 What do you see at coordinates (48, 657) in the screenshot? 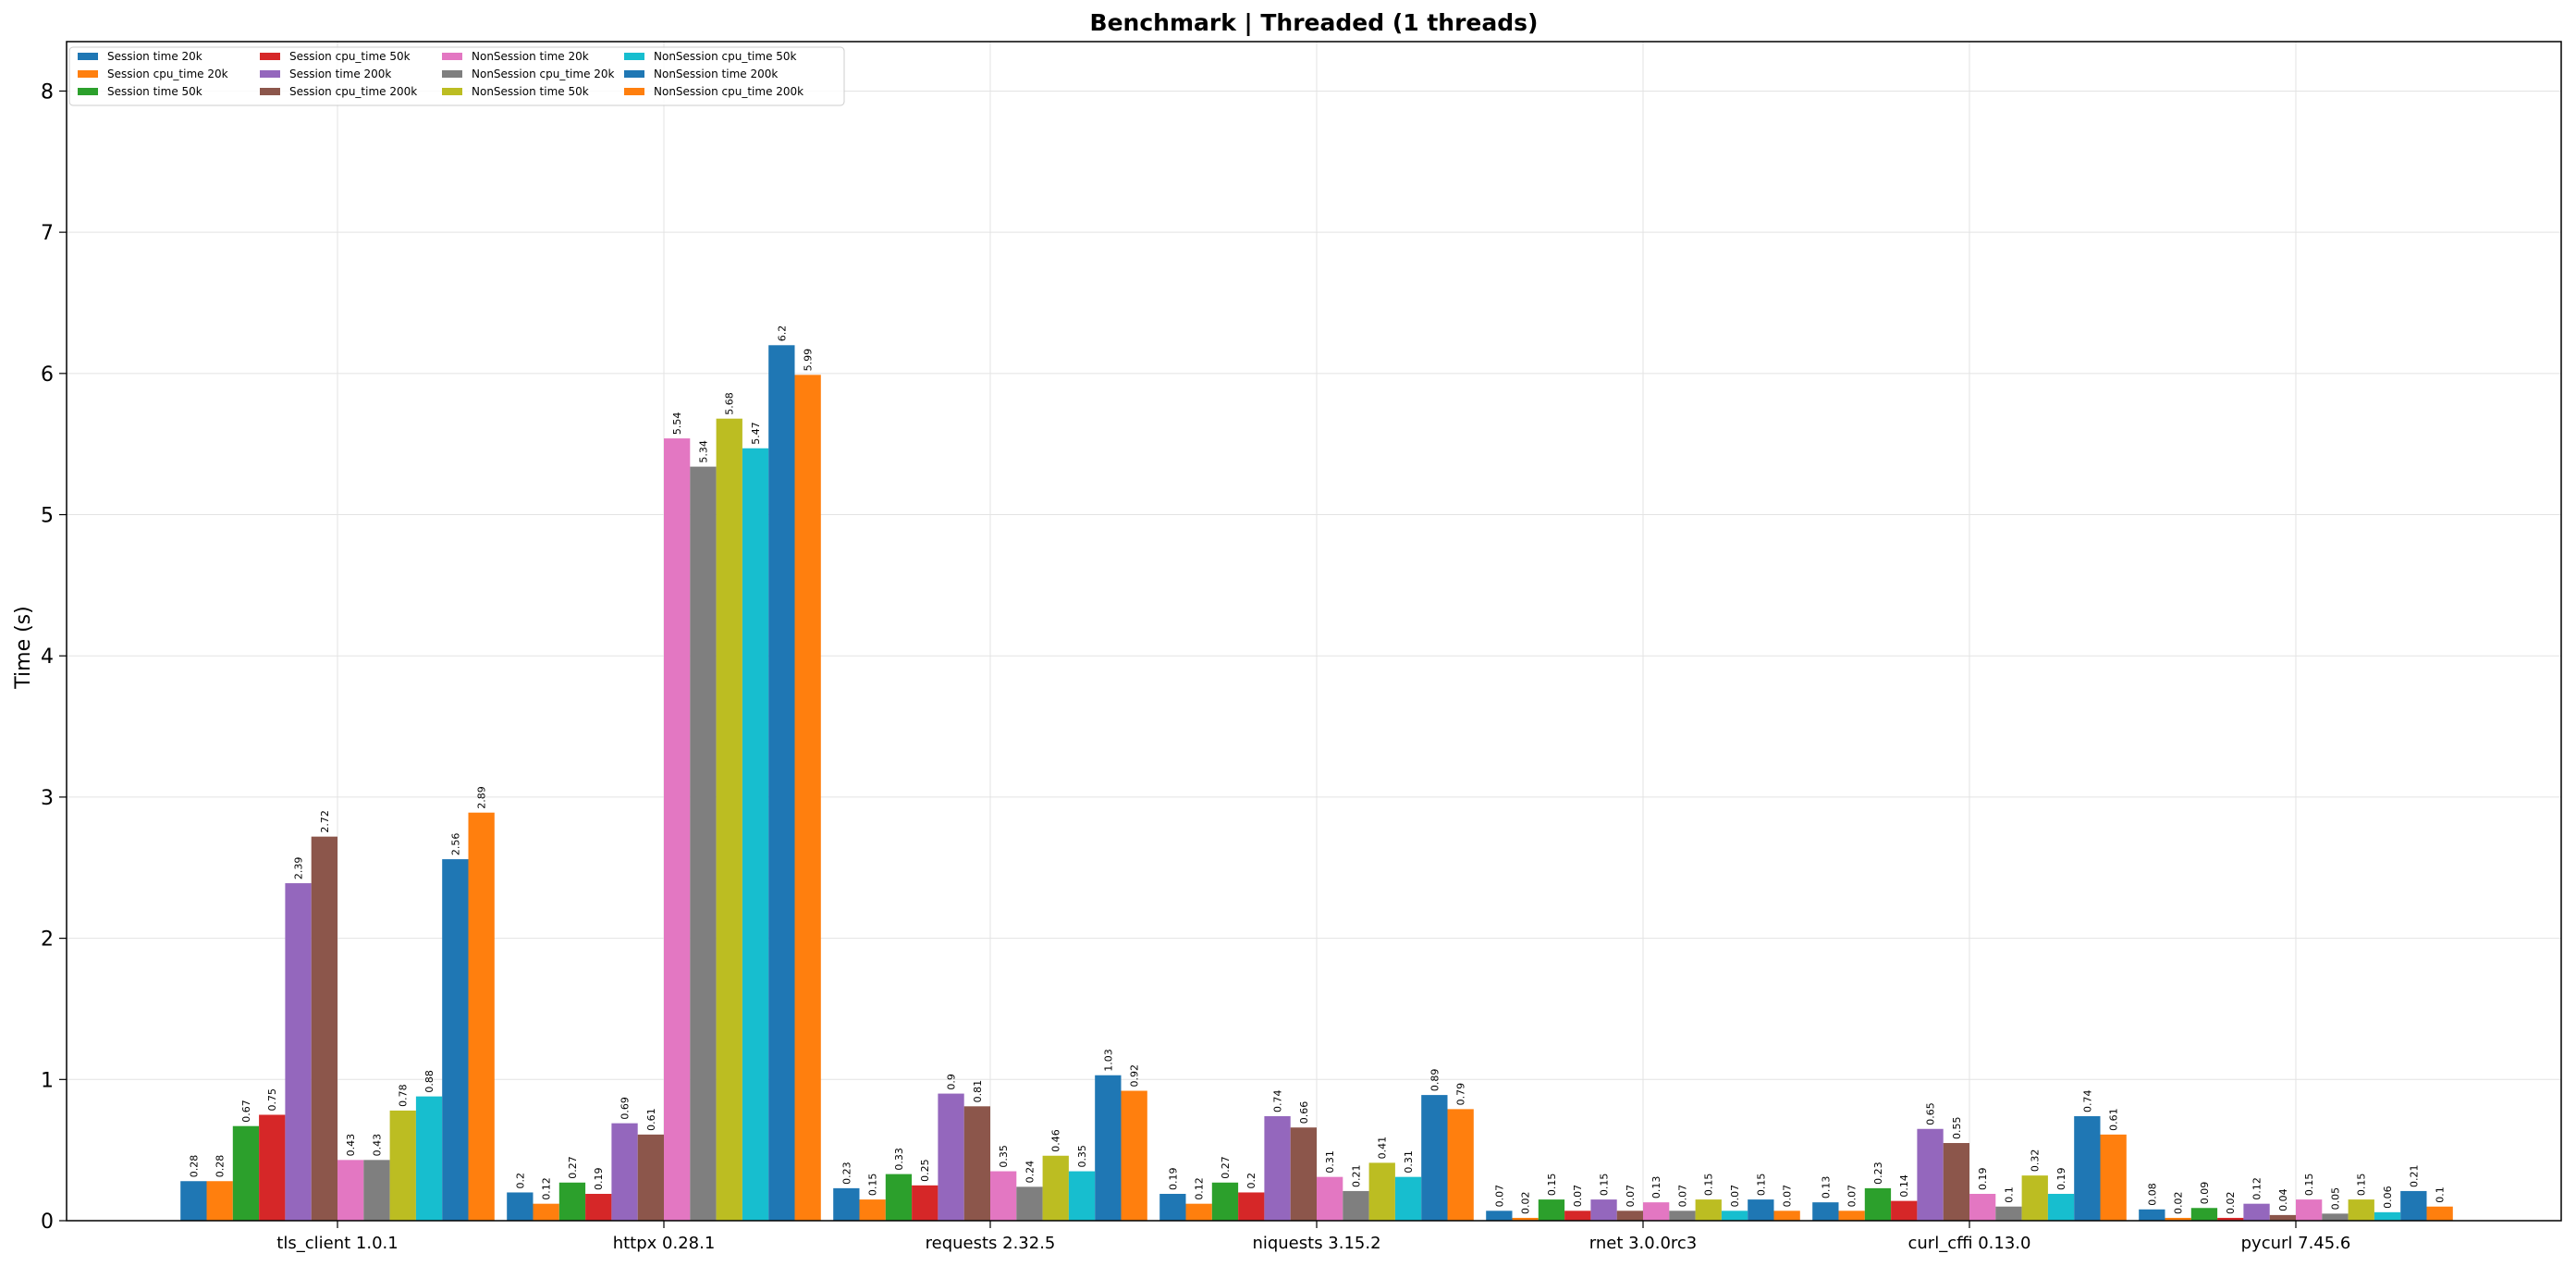
I see `y-tick-label: 4` at bounding box center [48, 657].